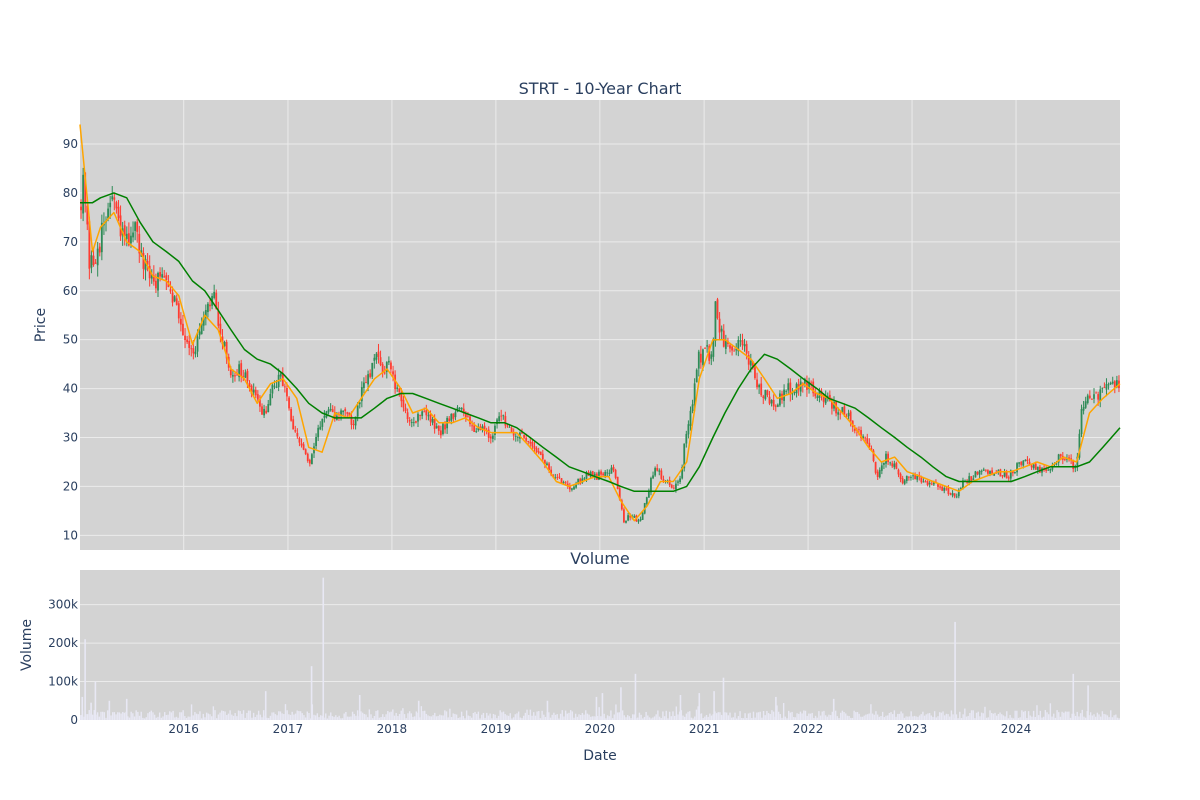  What do you see at coordinates (599, 729) in the screenshot?
I see `x-tick-labels: 2016 2017 2018 2019 2020 2021 2022 2023 2024` at bounding box center [599, 729].